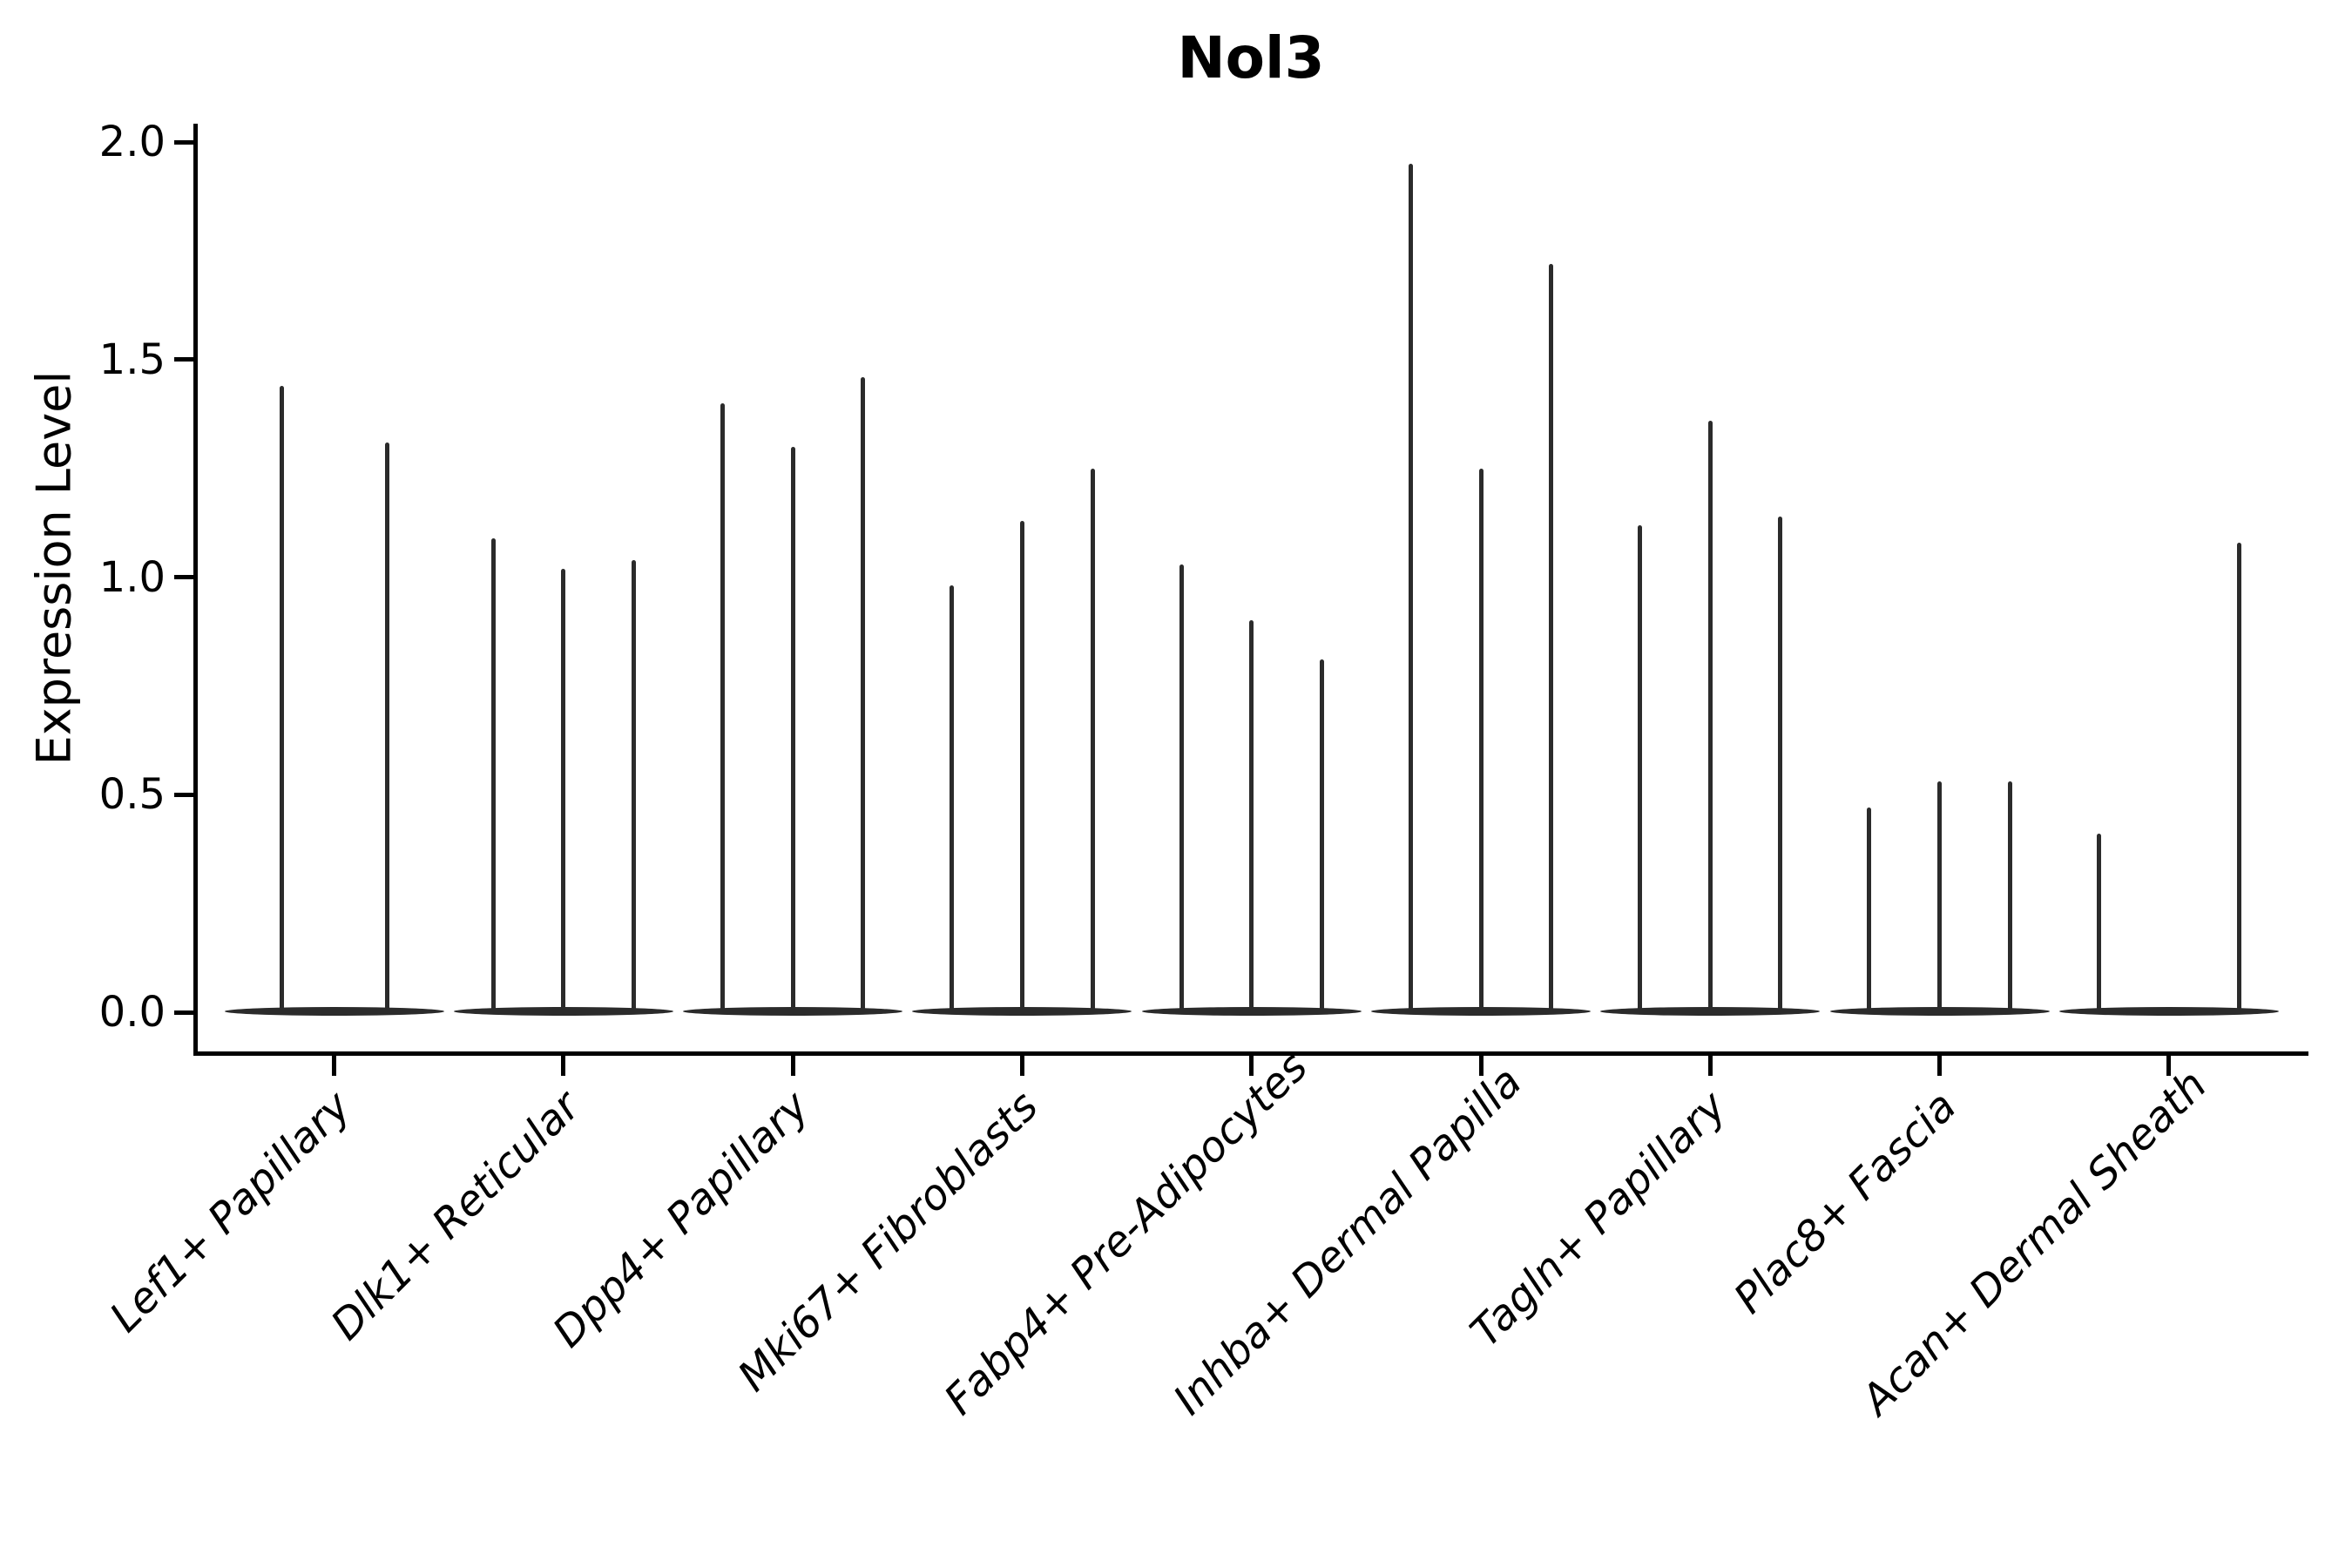 Image resolution: width=2352 pixels, height=1568 pixels. I want to click on y-tick-label: 0.0, so click(132, 1013).